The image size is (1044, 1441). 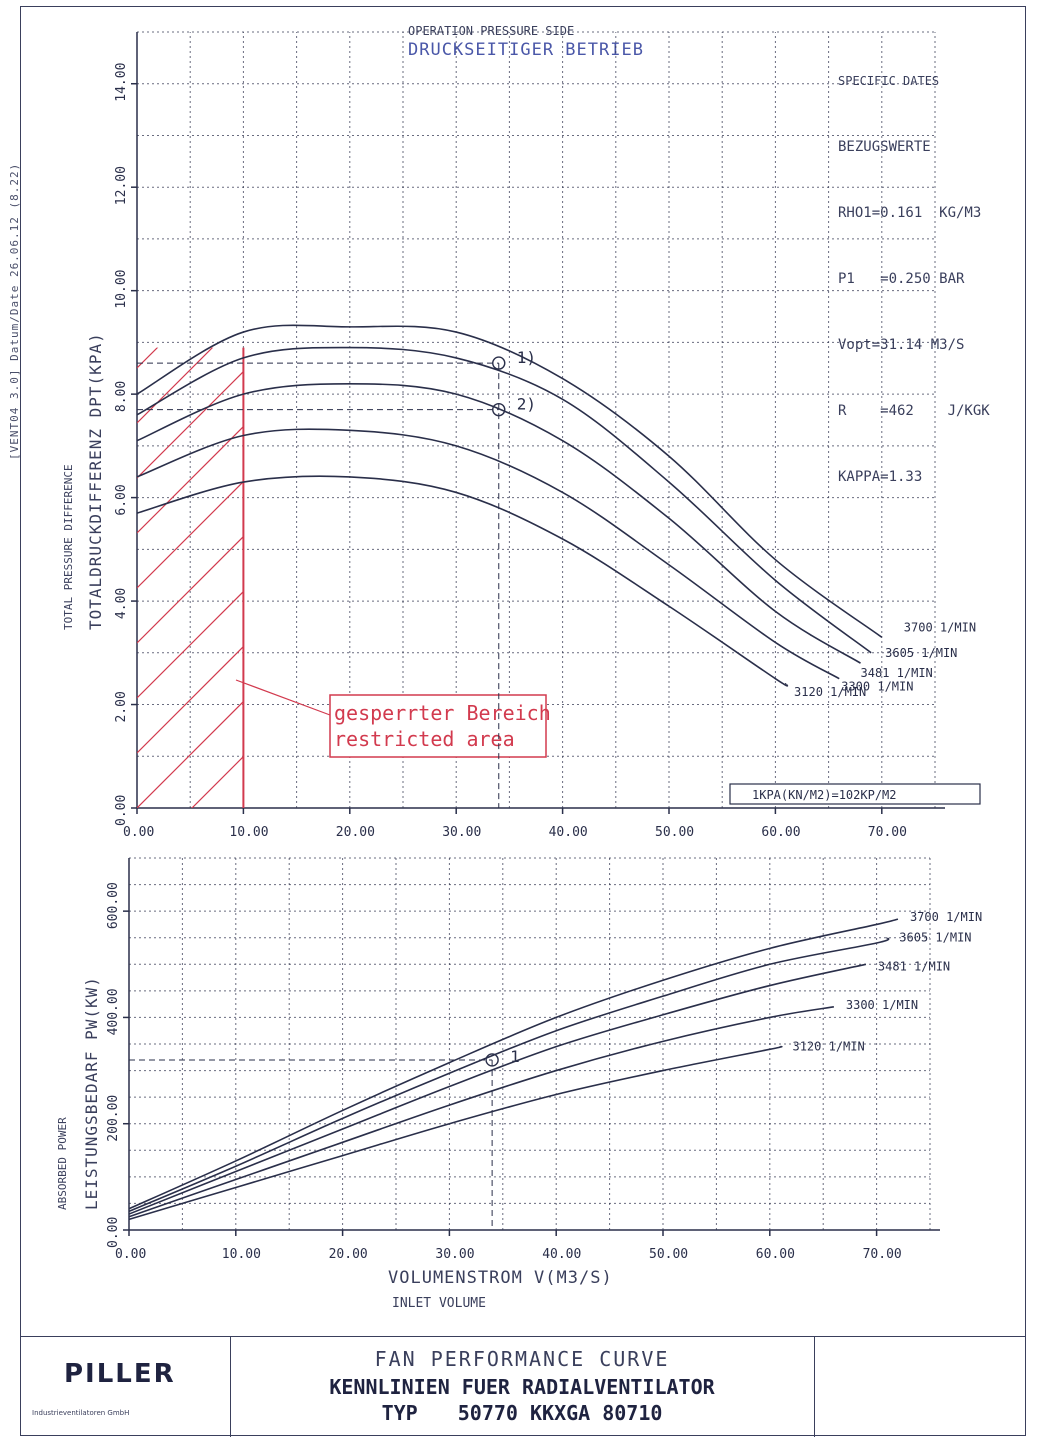 I want to click on drawing-title-de: KENNLINIEN FUER RADIALVENTILATOR, so click(x=522, y=1387).